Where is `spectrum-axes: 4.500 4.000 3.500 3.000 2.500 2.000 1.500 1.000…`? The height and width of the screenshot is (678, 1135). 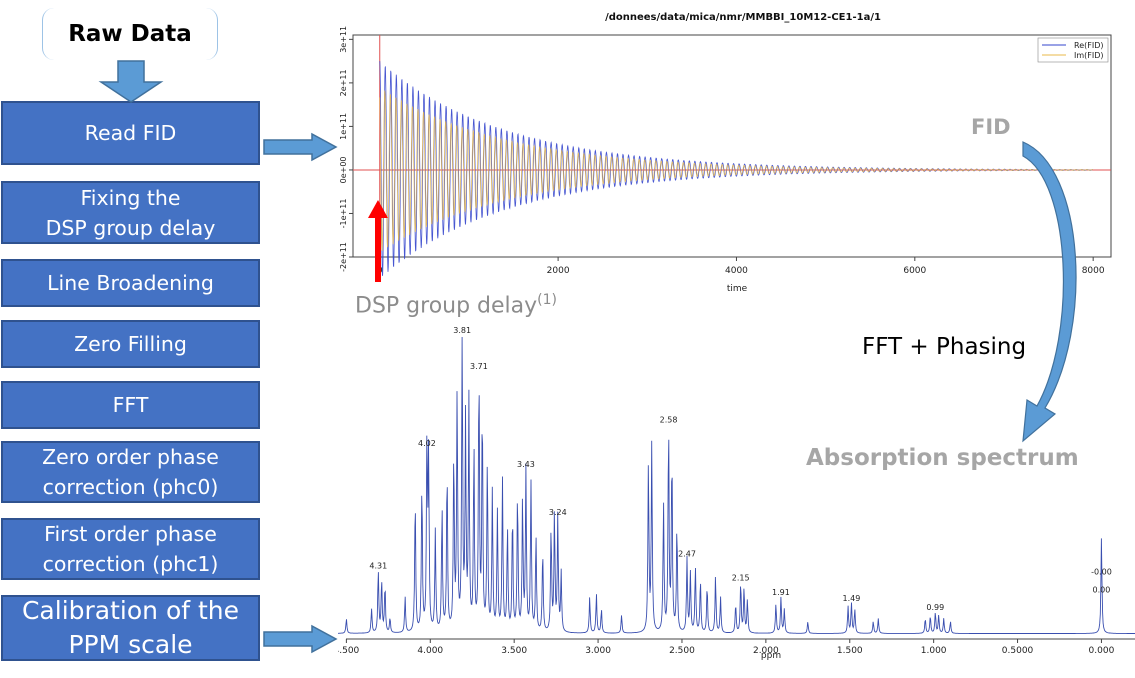
spectrum-axes: 4.500 4.000 3.500 3.000 2.500 2.000 1.500 1.000… is located at coordinates (736, 647).